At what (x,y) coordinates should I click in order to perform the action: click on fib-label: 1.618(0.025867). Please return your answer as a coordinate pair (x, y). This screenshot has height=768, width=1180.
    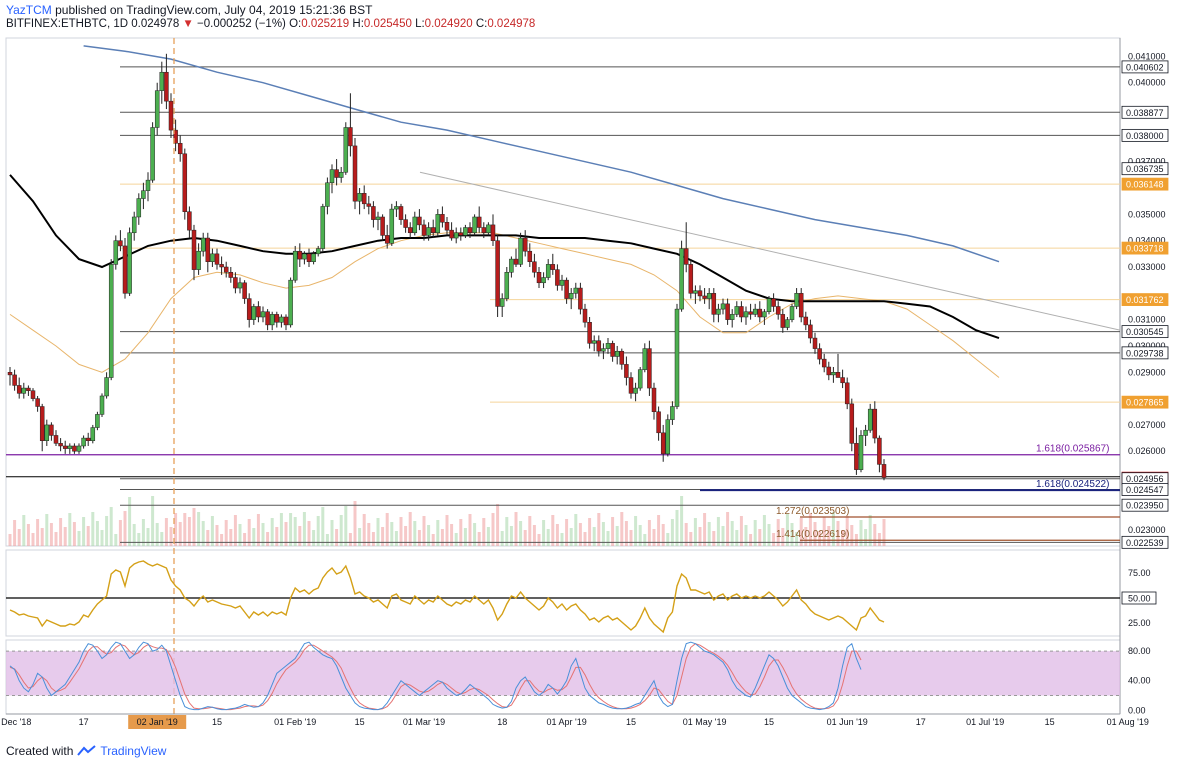
    Looking at the image, I should click on (1072, 449).